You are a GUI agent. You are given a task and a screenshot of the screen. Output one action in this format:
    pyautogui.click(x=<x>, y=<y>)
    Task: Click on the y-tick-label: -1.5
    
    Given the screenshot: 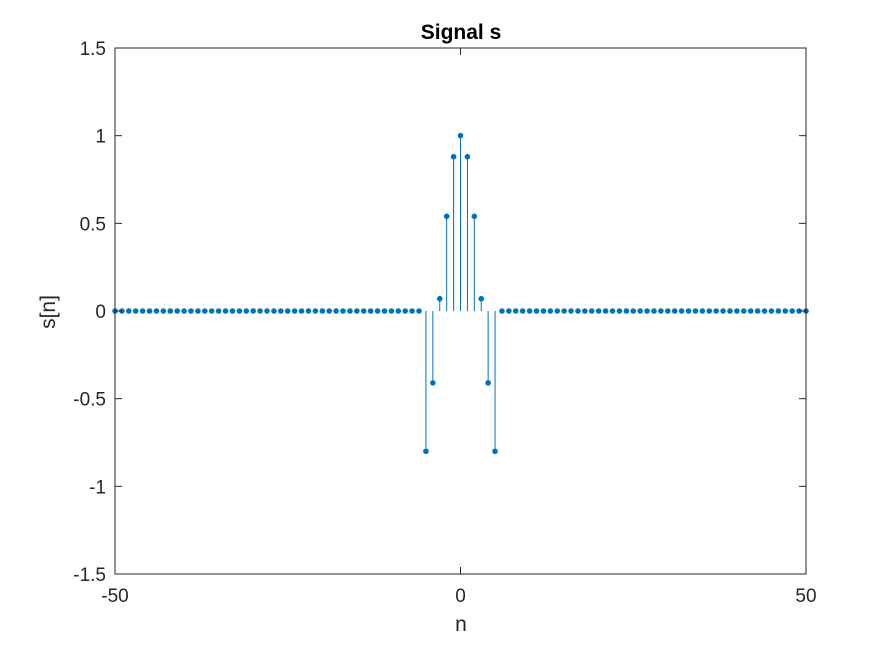 What is the action you would take?
    pyautogui.click(x=89, y=575)
    